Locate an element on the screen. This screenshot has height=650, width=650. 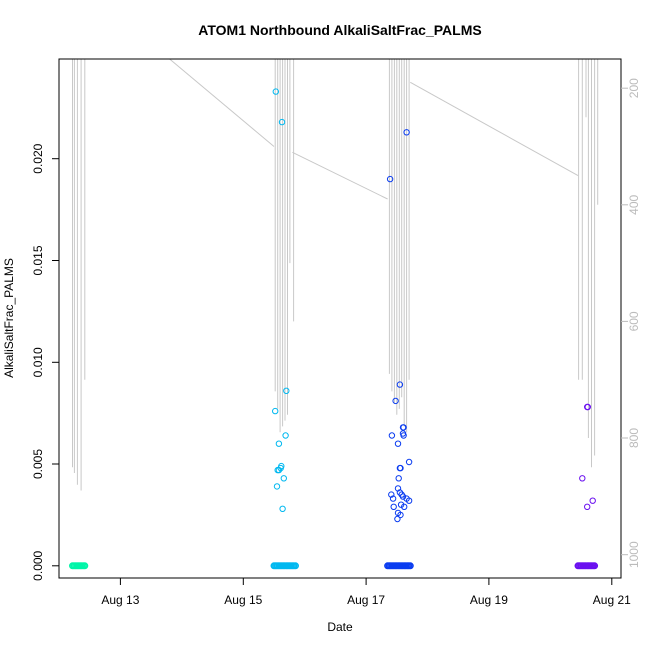
x-tick-label: Aug 17 is located at coordinates (366, 600).